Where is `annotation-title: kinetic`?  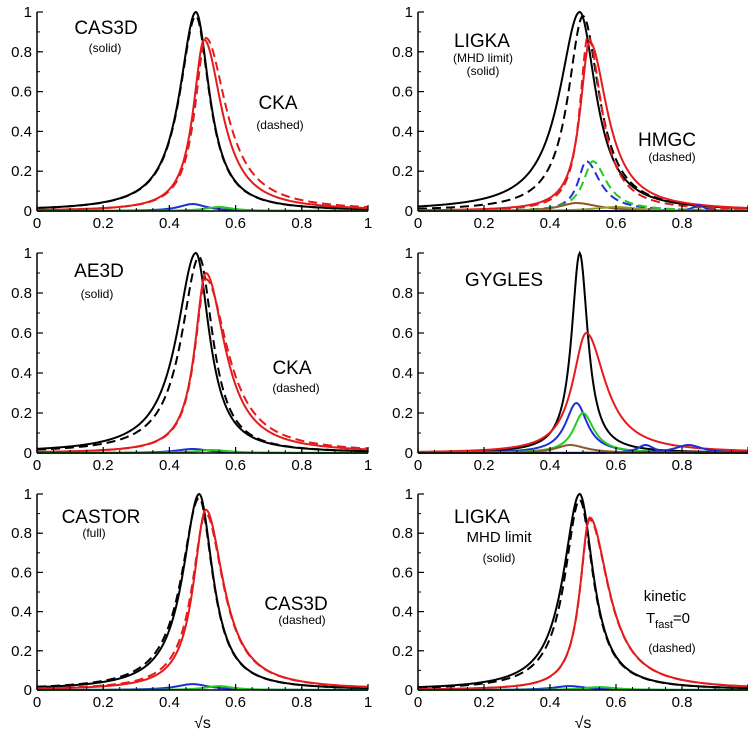
annotation-title: kinetic is located at coordinates (665, 596).